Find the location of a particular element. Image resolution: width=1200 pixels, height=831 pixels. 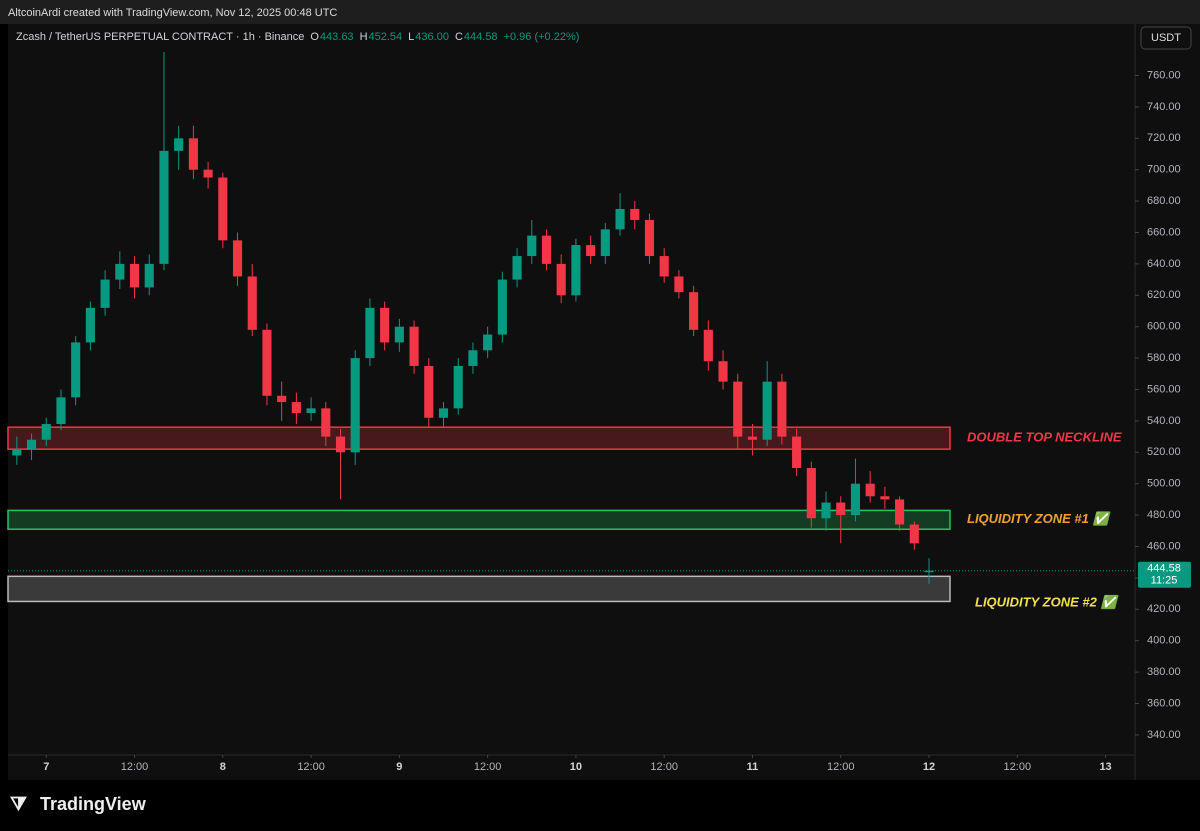

y-tick-label: 560.00 is located at coordinates (1164, 389).